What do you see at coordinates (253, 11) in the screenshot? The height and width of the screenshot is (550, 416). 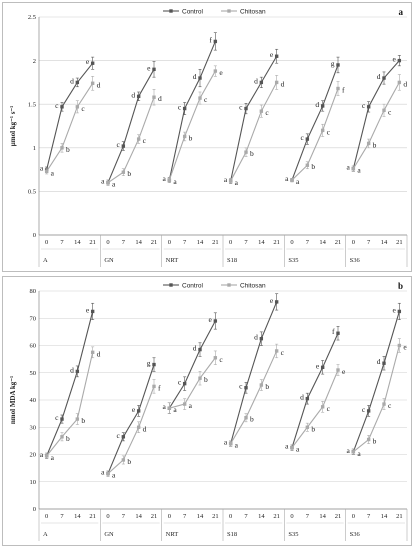 I see `legend-label: Chitosan` at bounding box center [253, 11].